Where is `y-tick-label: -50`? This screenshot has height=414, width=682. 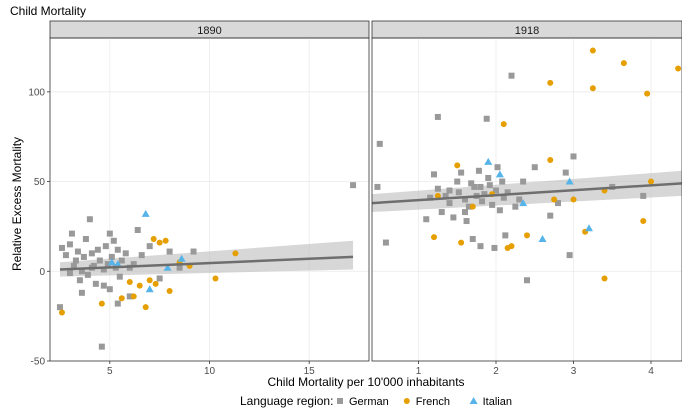 y-tick-label: -50 is located at coordinates (38, 362).